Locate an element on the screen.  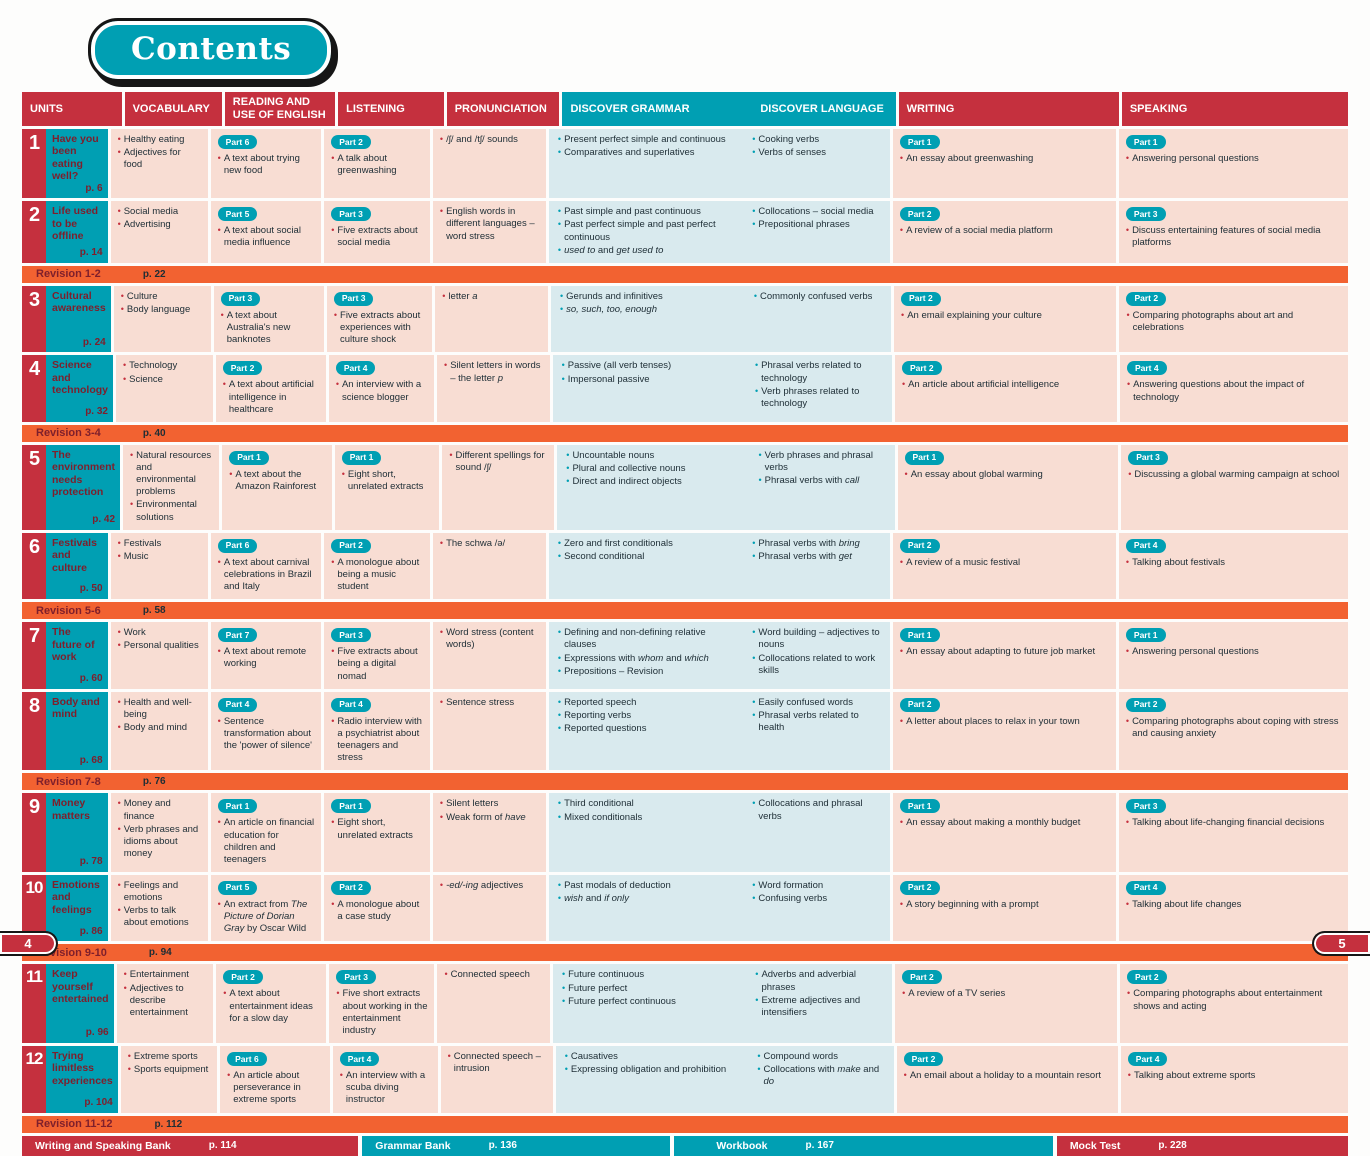
unit-title: Festivals and culture is located at coordinates (74, 555).